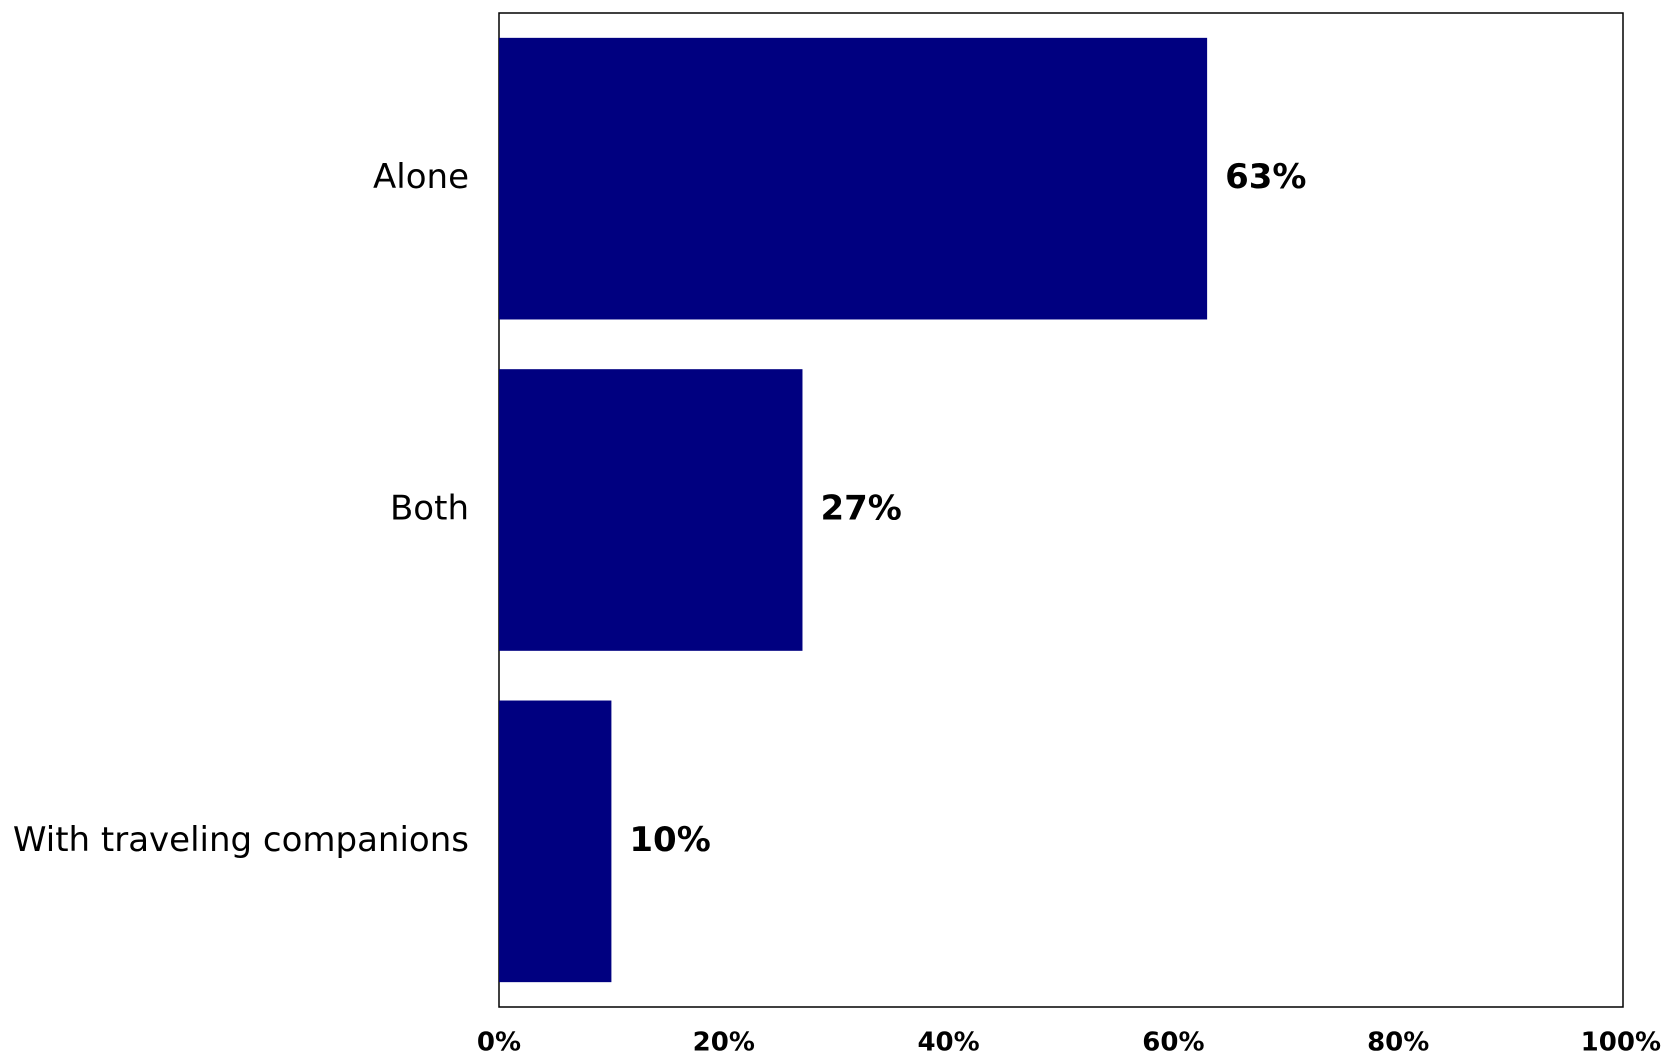 This screenshot has width=1662, height=1058. What do you see at coordinates (669, 840) in the screenshot?
I see `value-label-with-traveling-companions: 10%` at bounding box center [669, 840].